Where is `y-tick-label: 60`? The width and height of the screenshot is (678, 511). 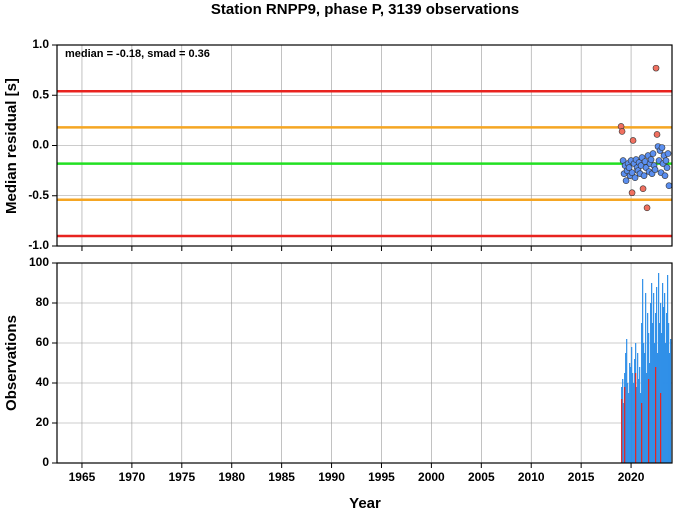 y-tick-label: 60 is located at coordinates (43, 342).